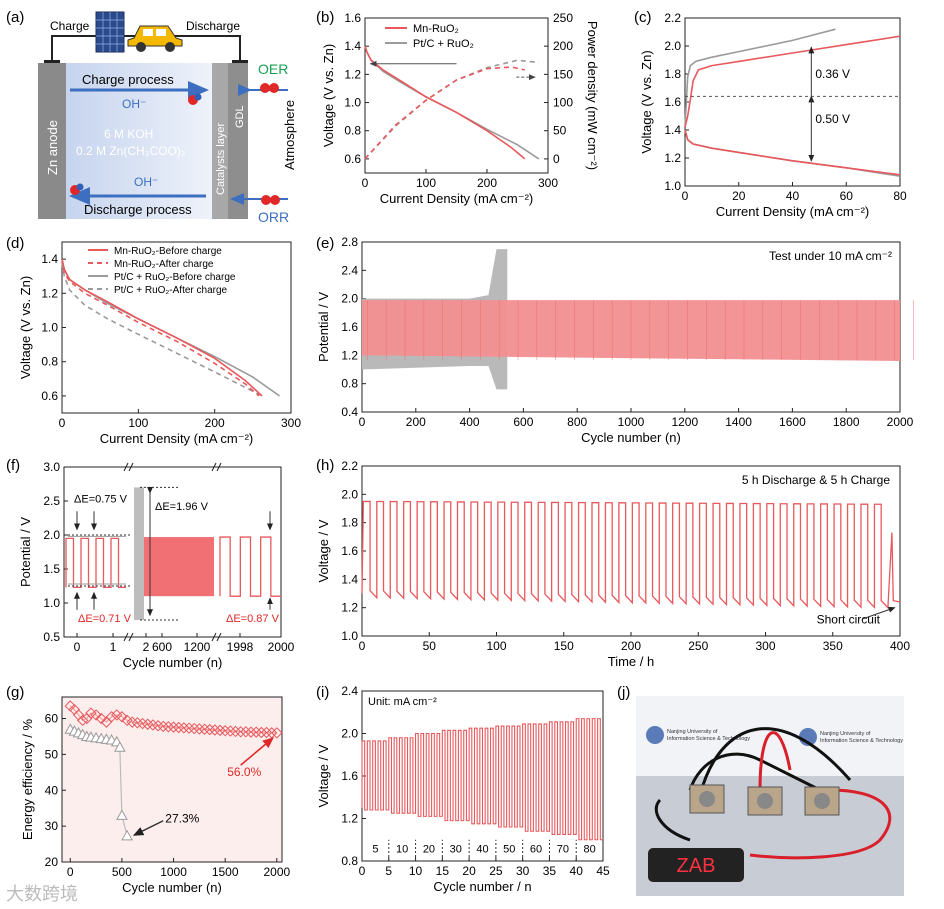 This screenshot has width=944, height=909. What do you see at coordinates (213, 26) in the screenshot?
I see `discharge-label: Discharge` at bounding box center [213, 26].